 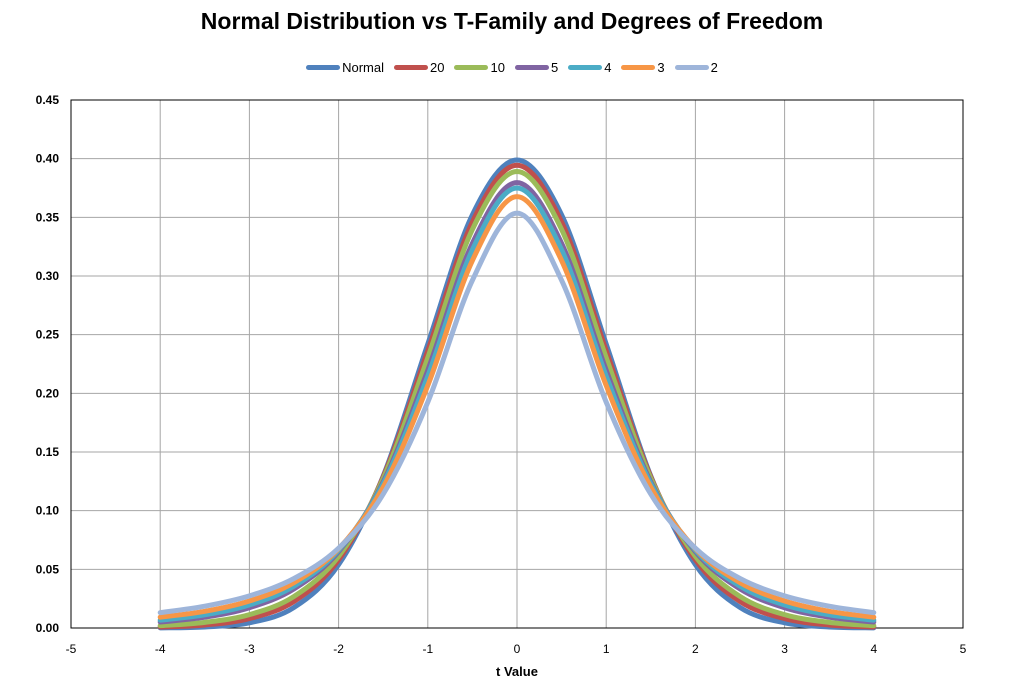 I want to click on legend: Normal 20 10 5 4 3 2, so click(x=512, y=67).